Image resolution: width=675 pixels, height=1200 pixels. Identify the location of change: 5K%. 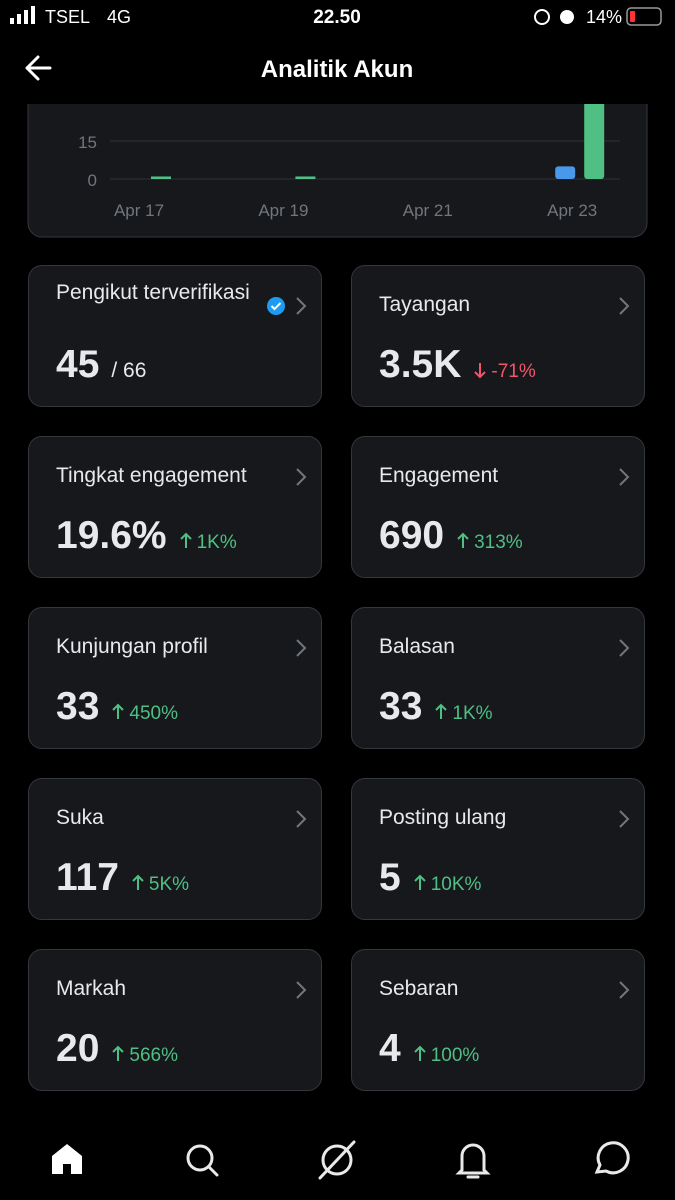
(160, 884).